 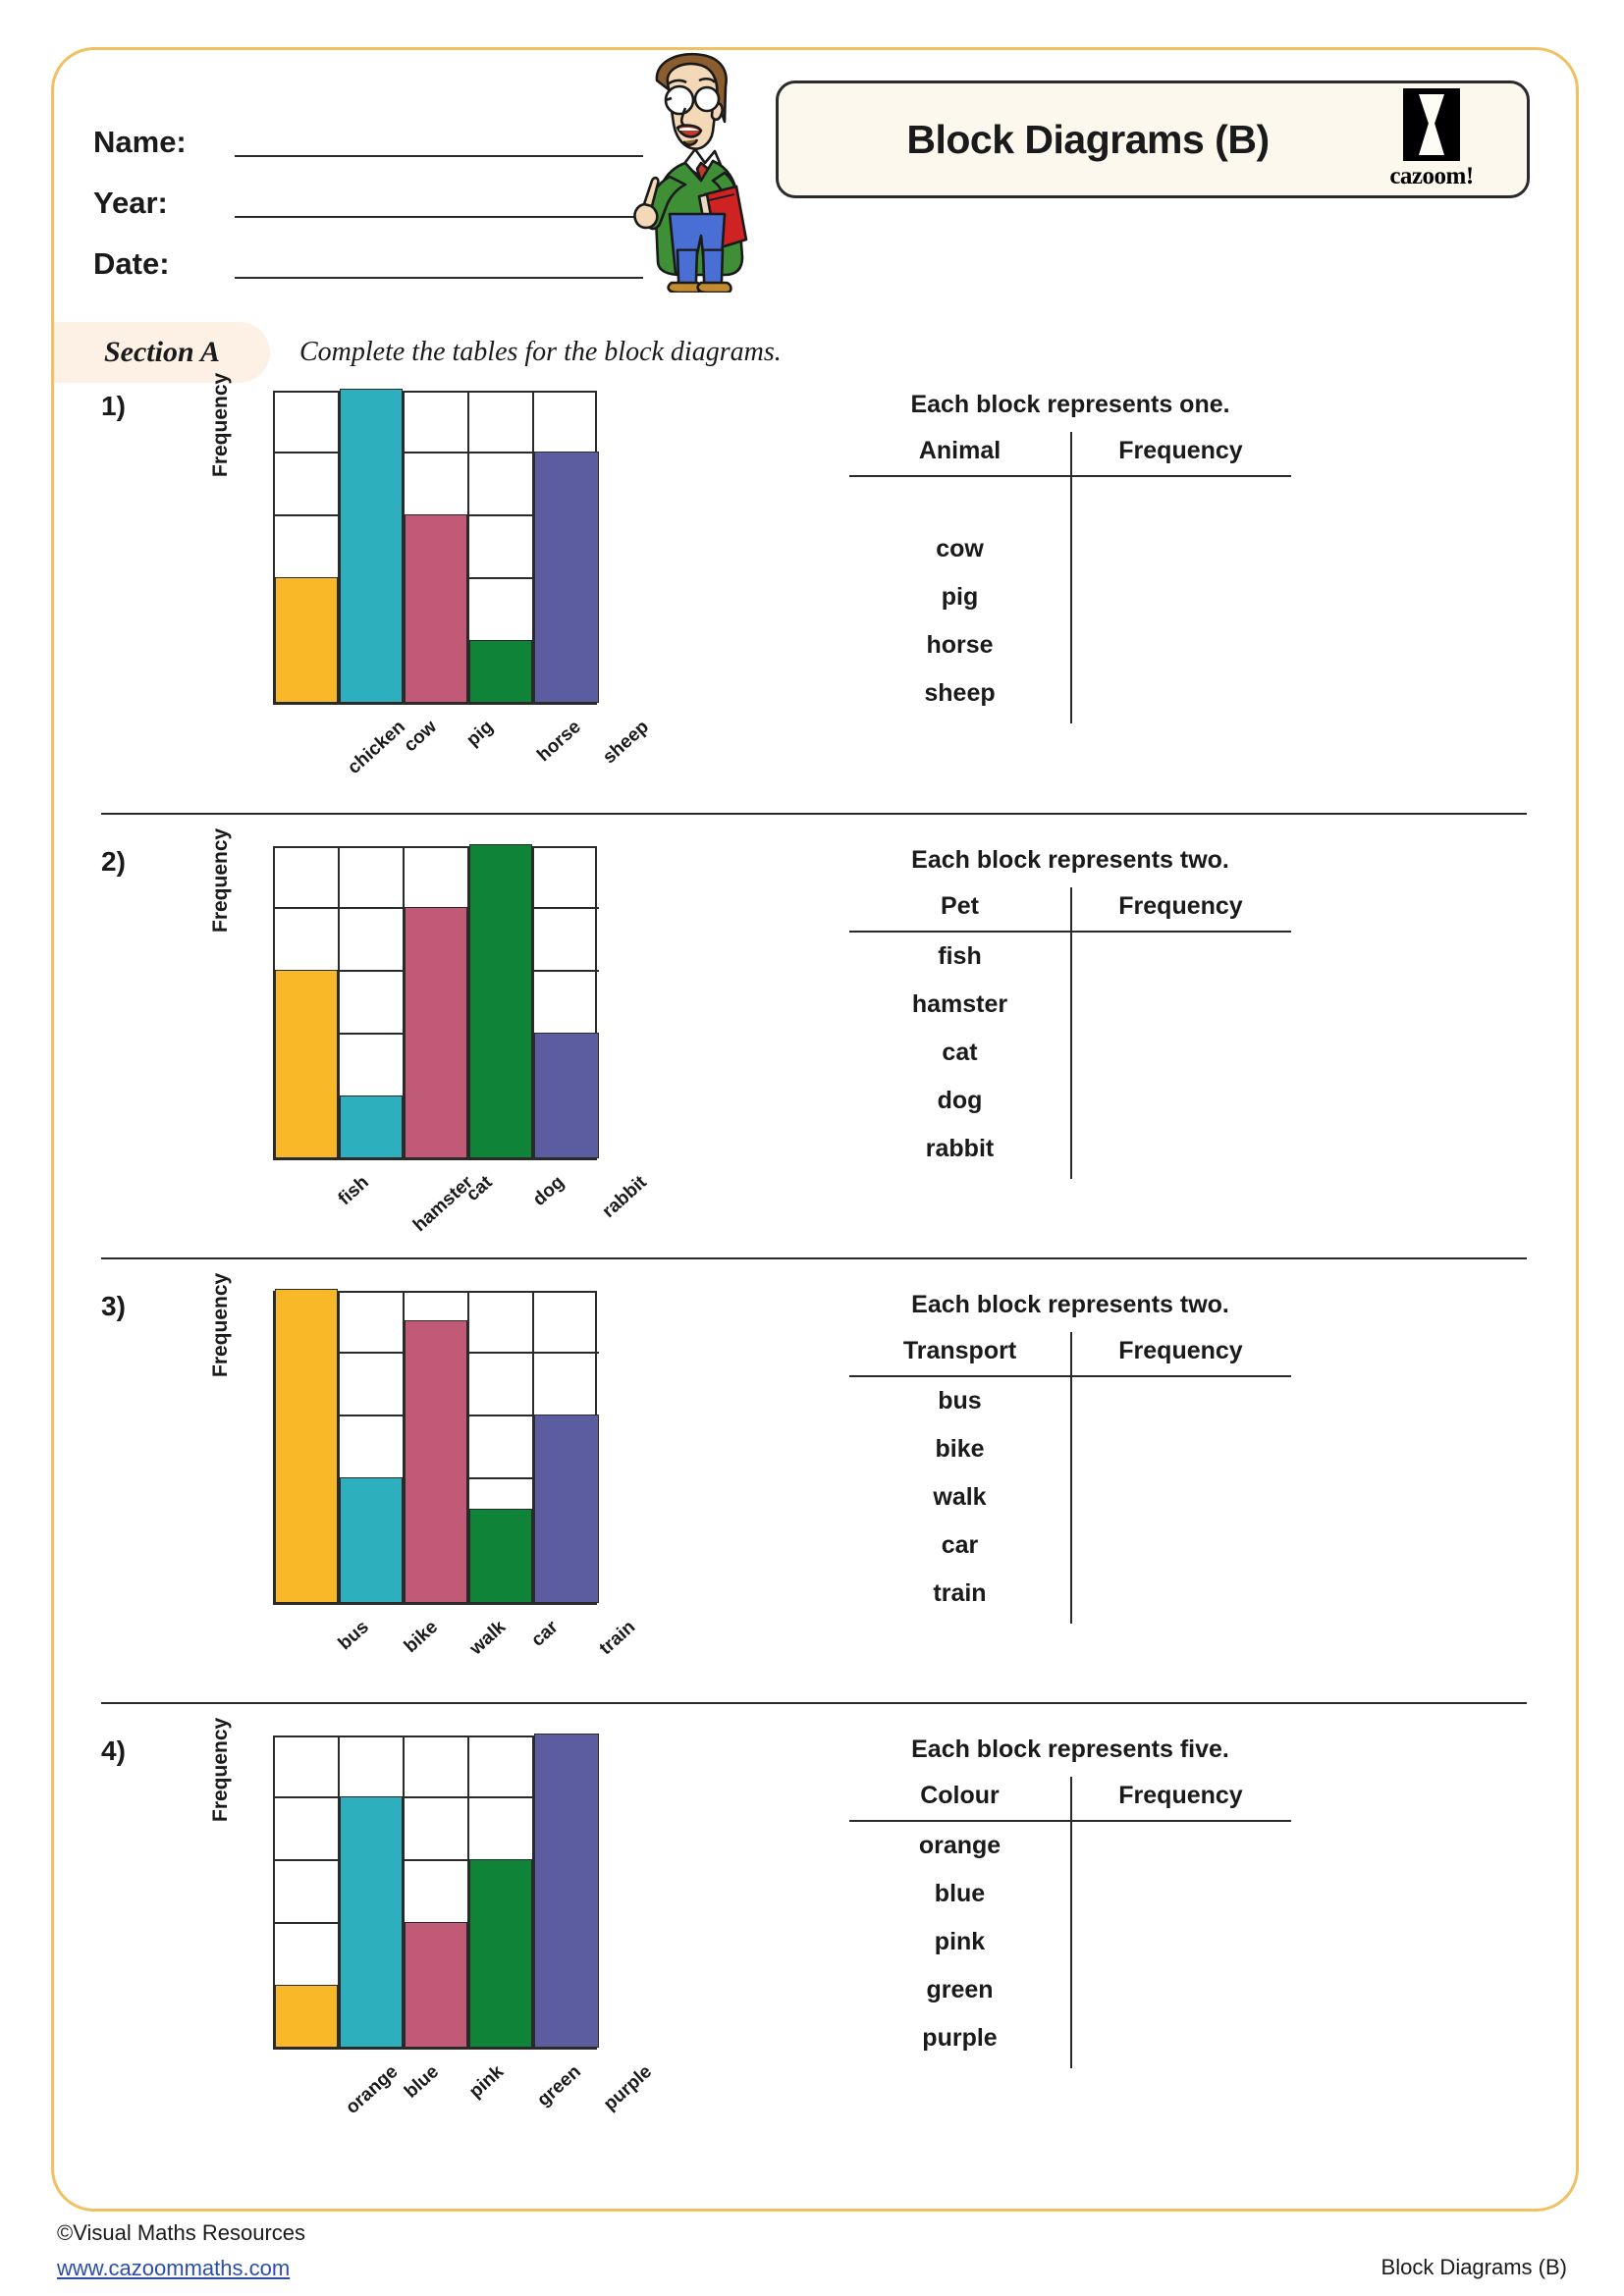 What do you see at coordinates (376, 747) in the screenshot?
I see `x-axis-tick-label: chicken` at bounding box center [376, 747].